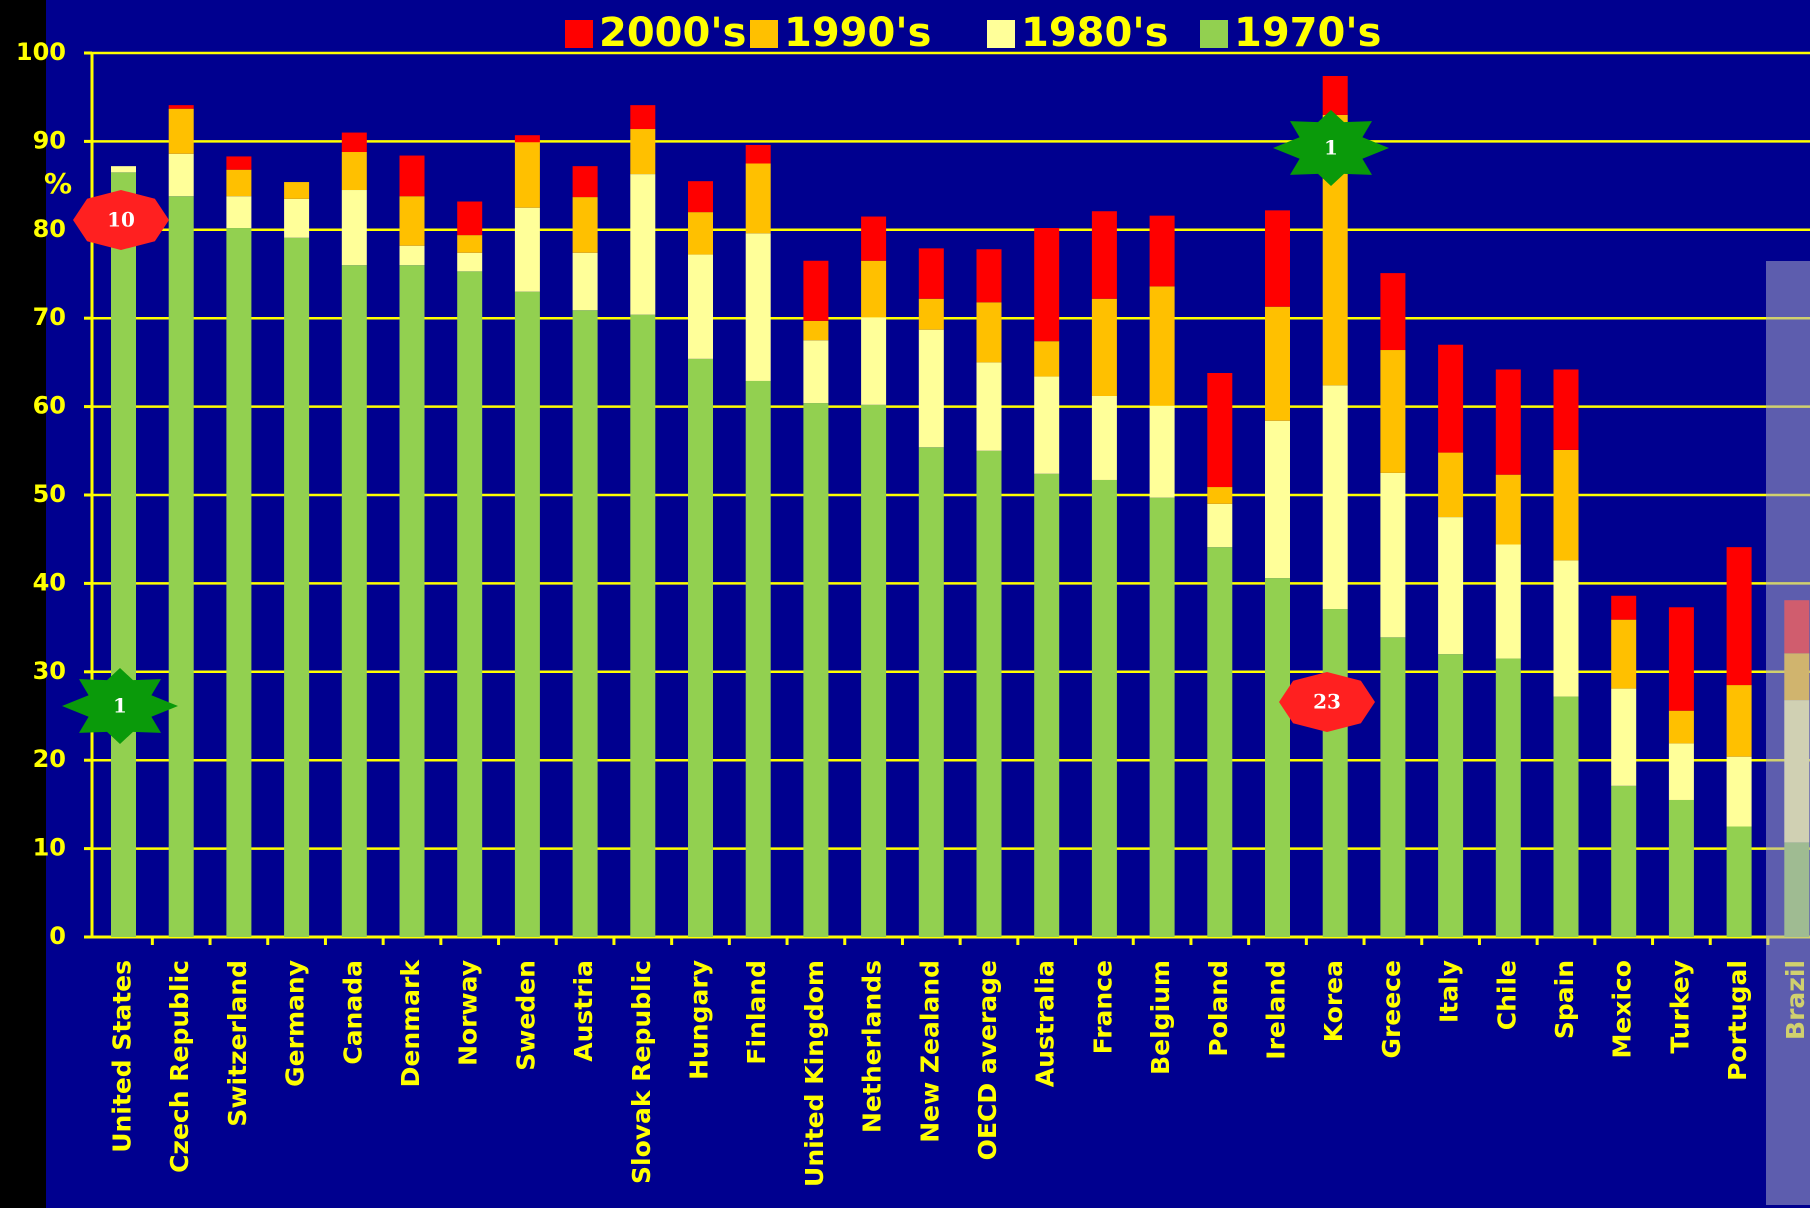 This screenshot has height=1208, width=1810. Describe the element at coordinates (583, 1011) in the screenshot. I see `x-tick-label: Austria` at that location.